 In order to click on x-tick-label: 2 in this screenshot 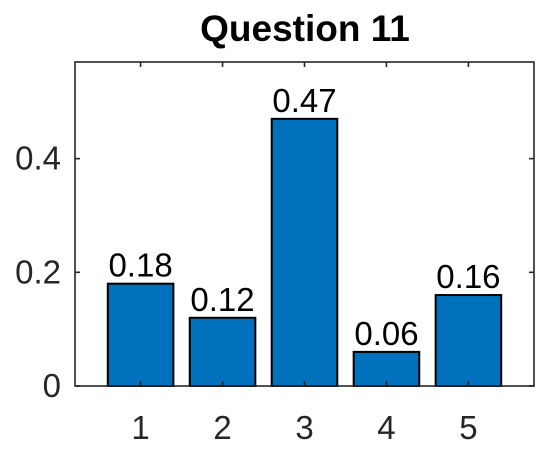, I will do `click(222, 427)`.